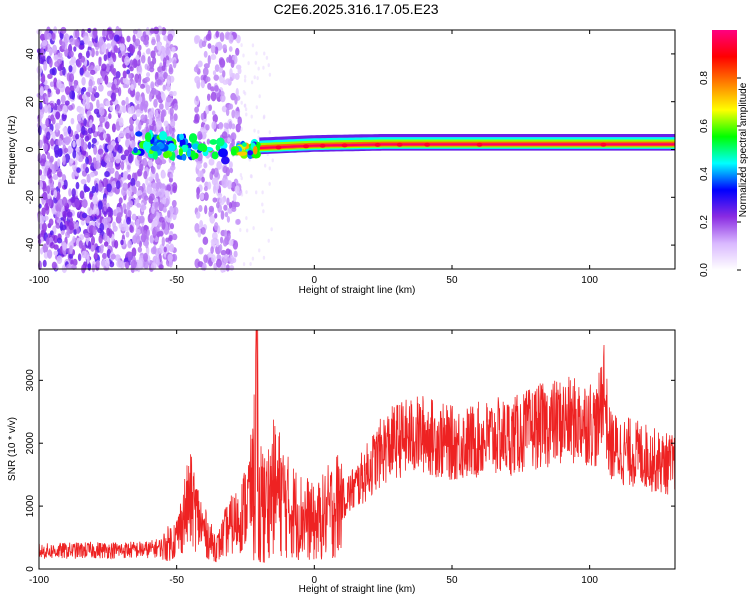  What do you see at coordinates (589, 580) in the screenshot?
I see `x-tick-label: 100` at bounding box center [589, 580].